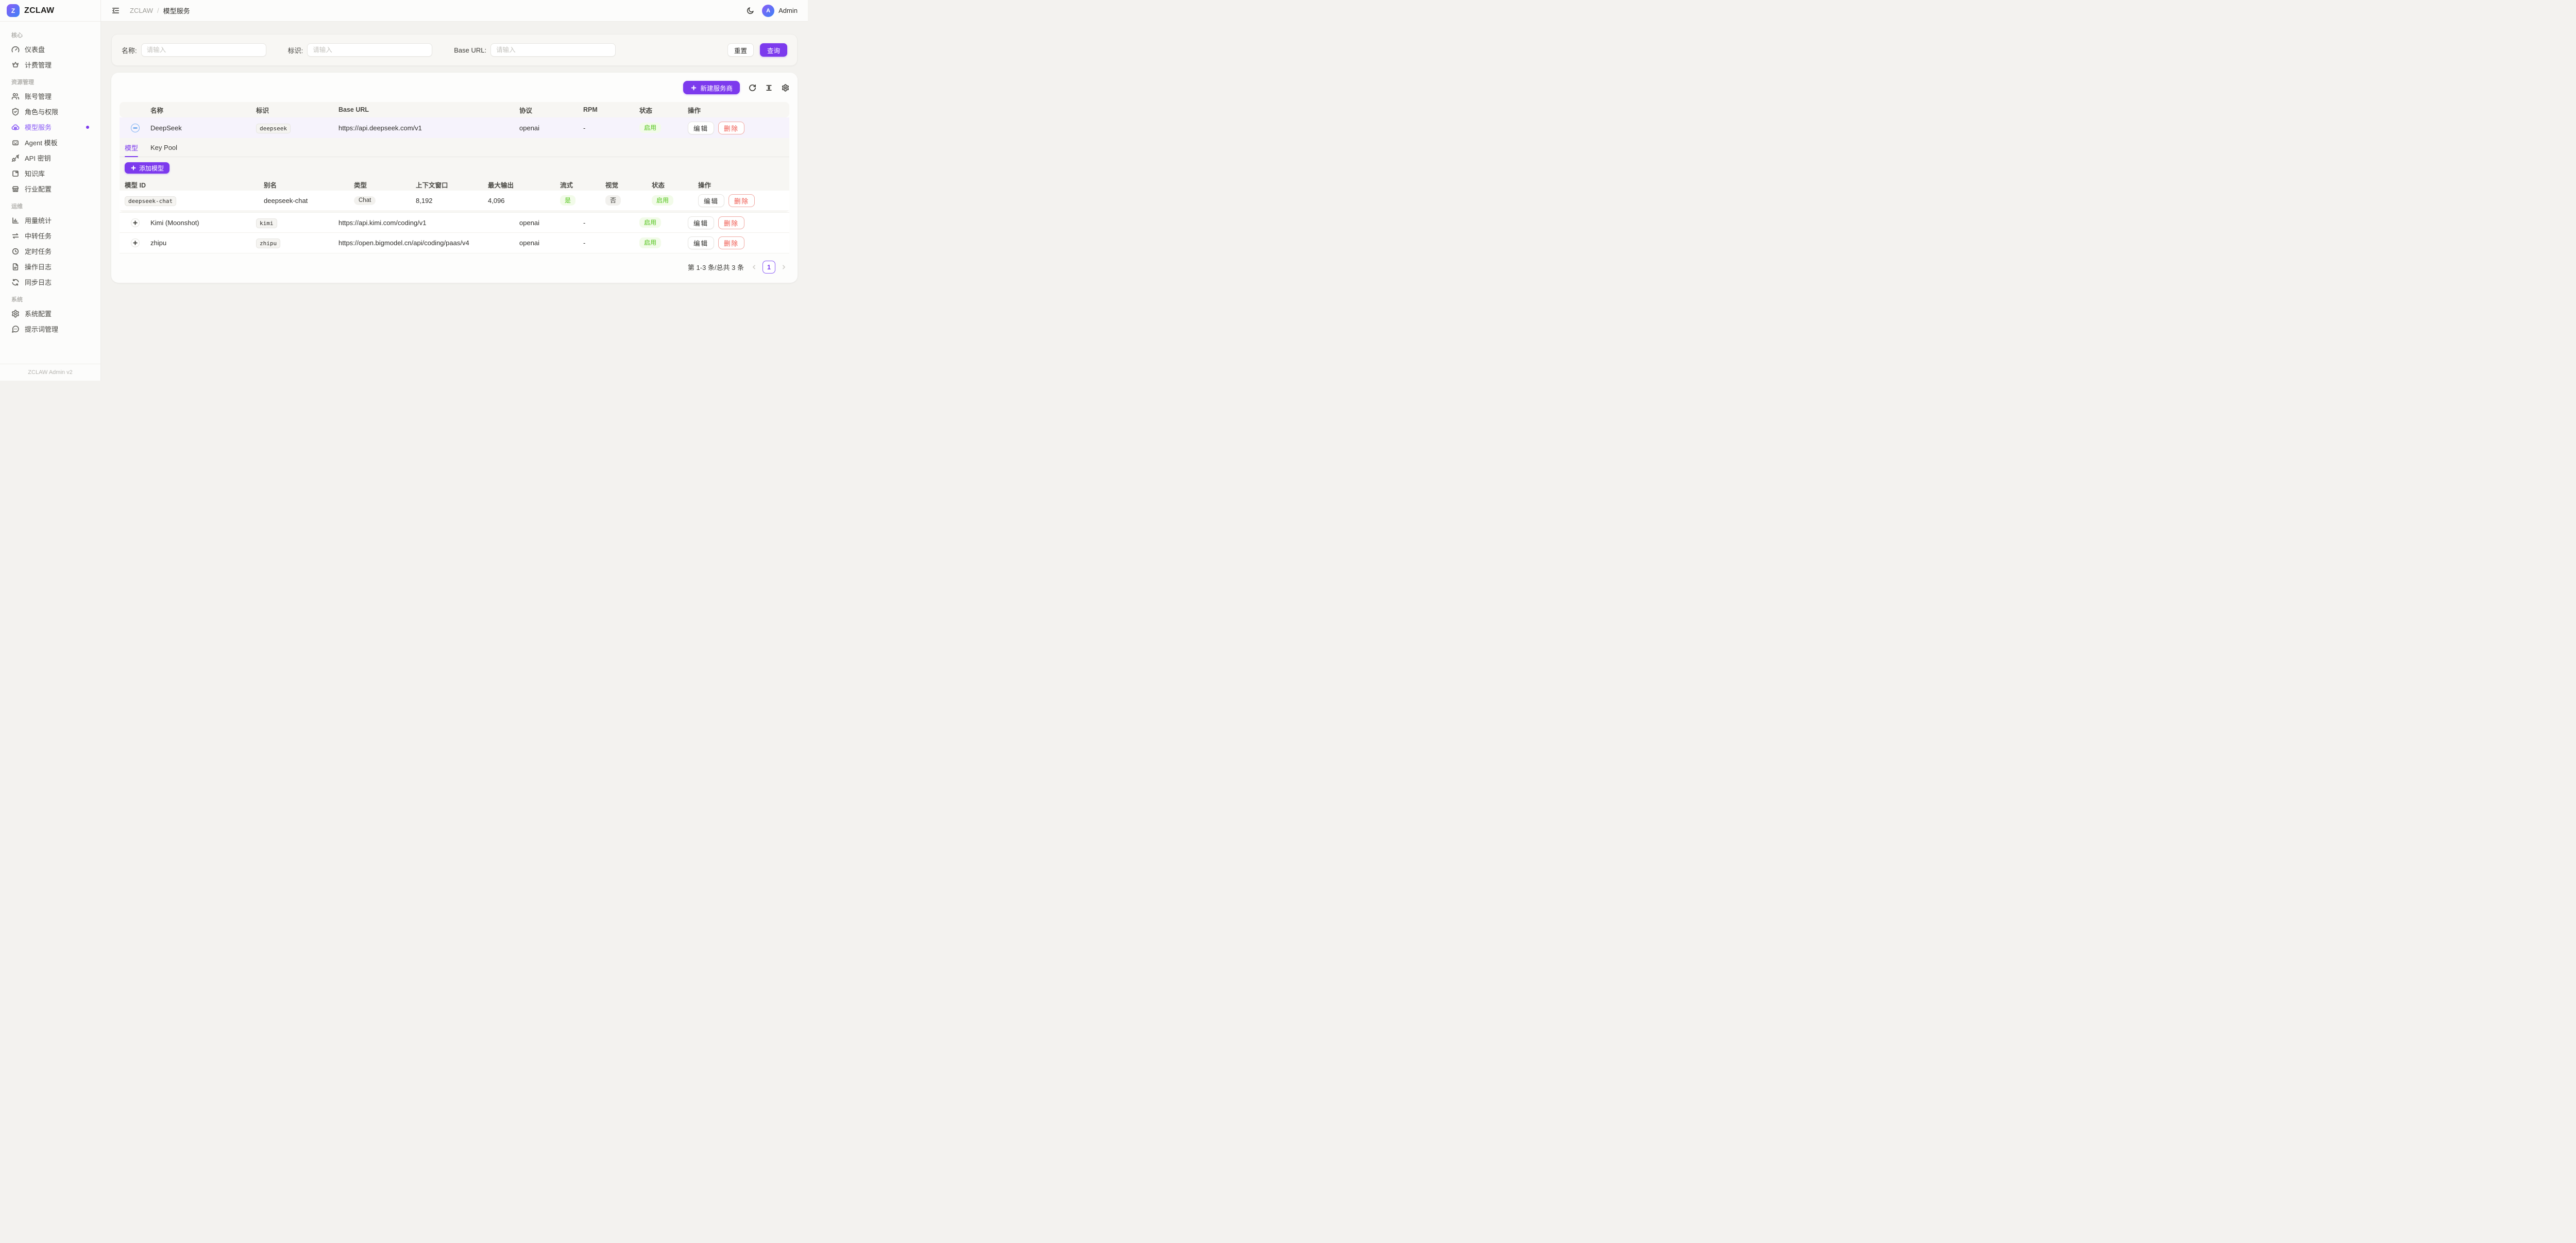 The image size is (2576, 1243). Describe the element at coordinates (15, 220) in the screenshot. I see `bar-chart-icon` at that location.